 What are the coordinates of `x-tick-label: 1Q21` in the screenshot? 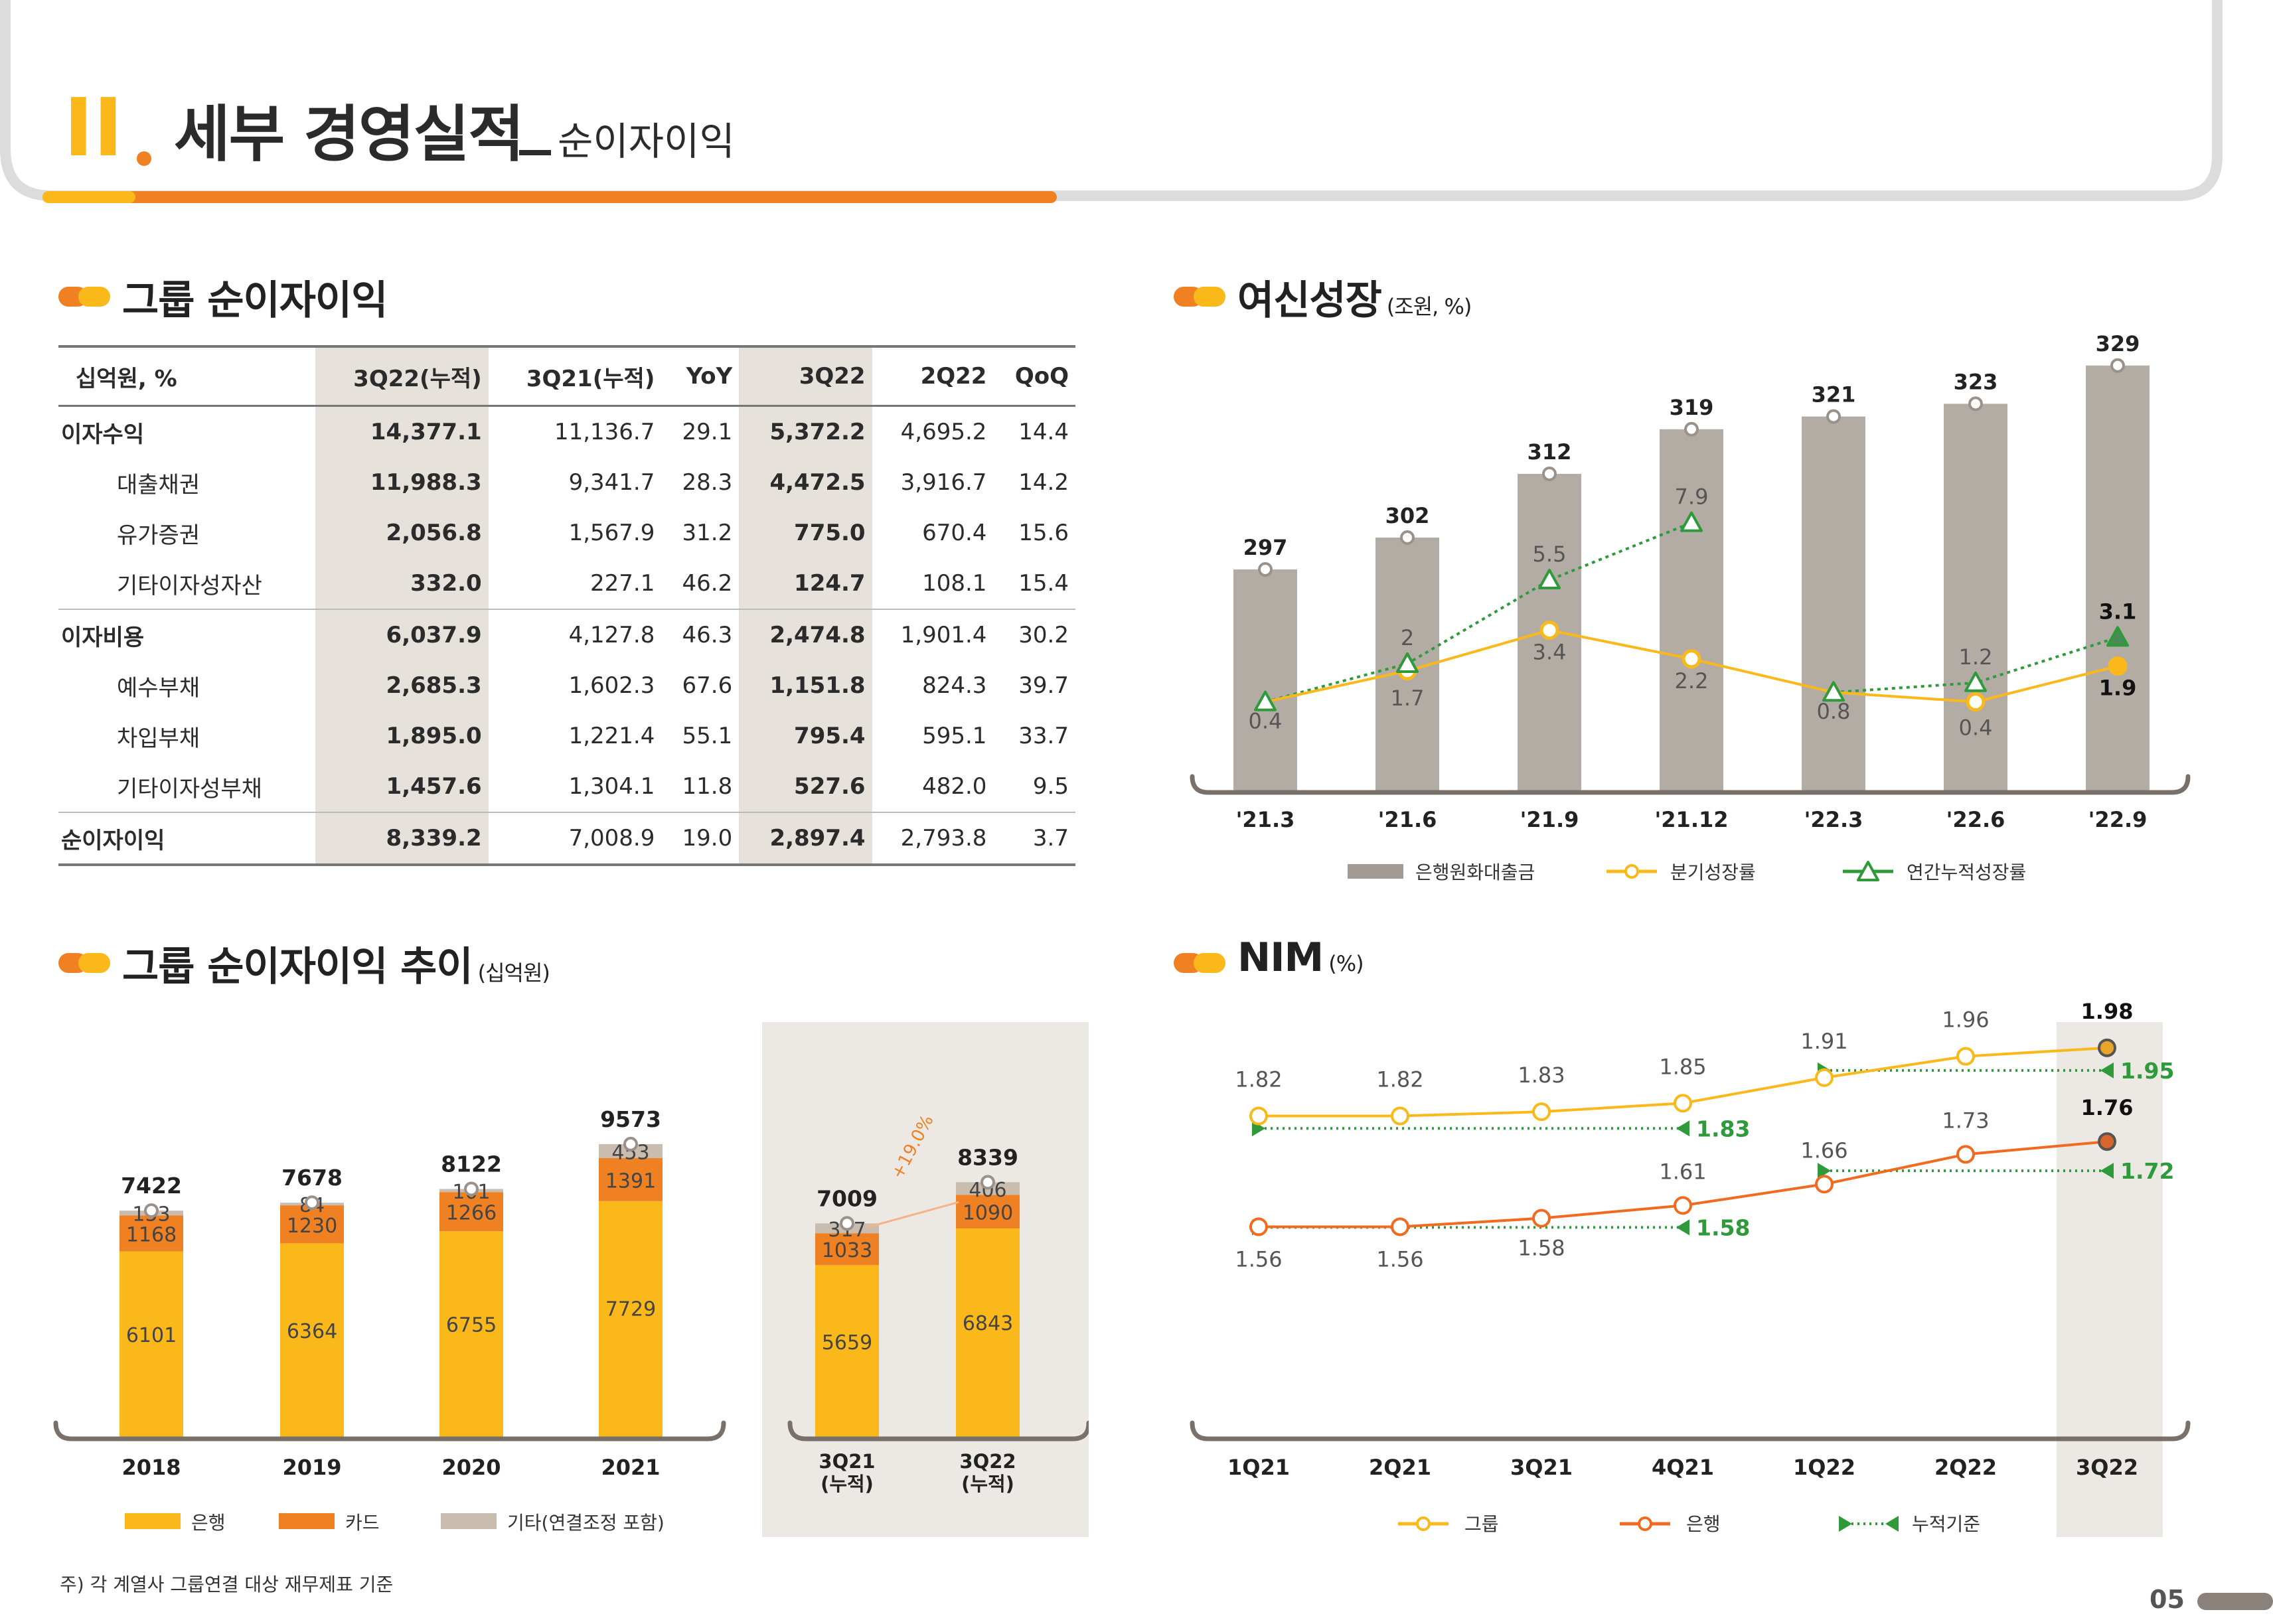 It's located at (1258, 1467).